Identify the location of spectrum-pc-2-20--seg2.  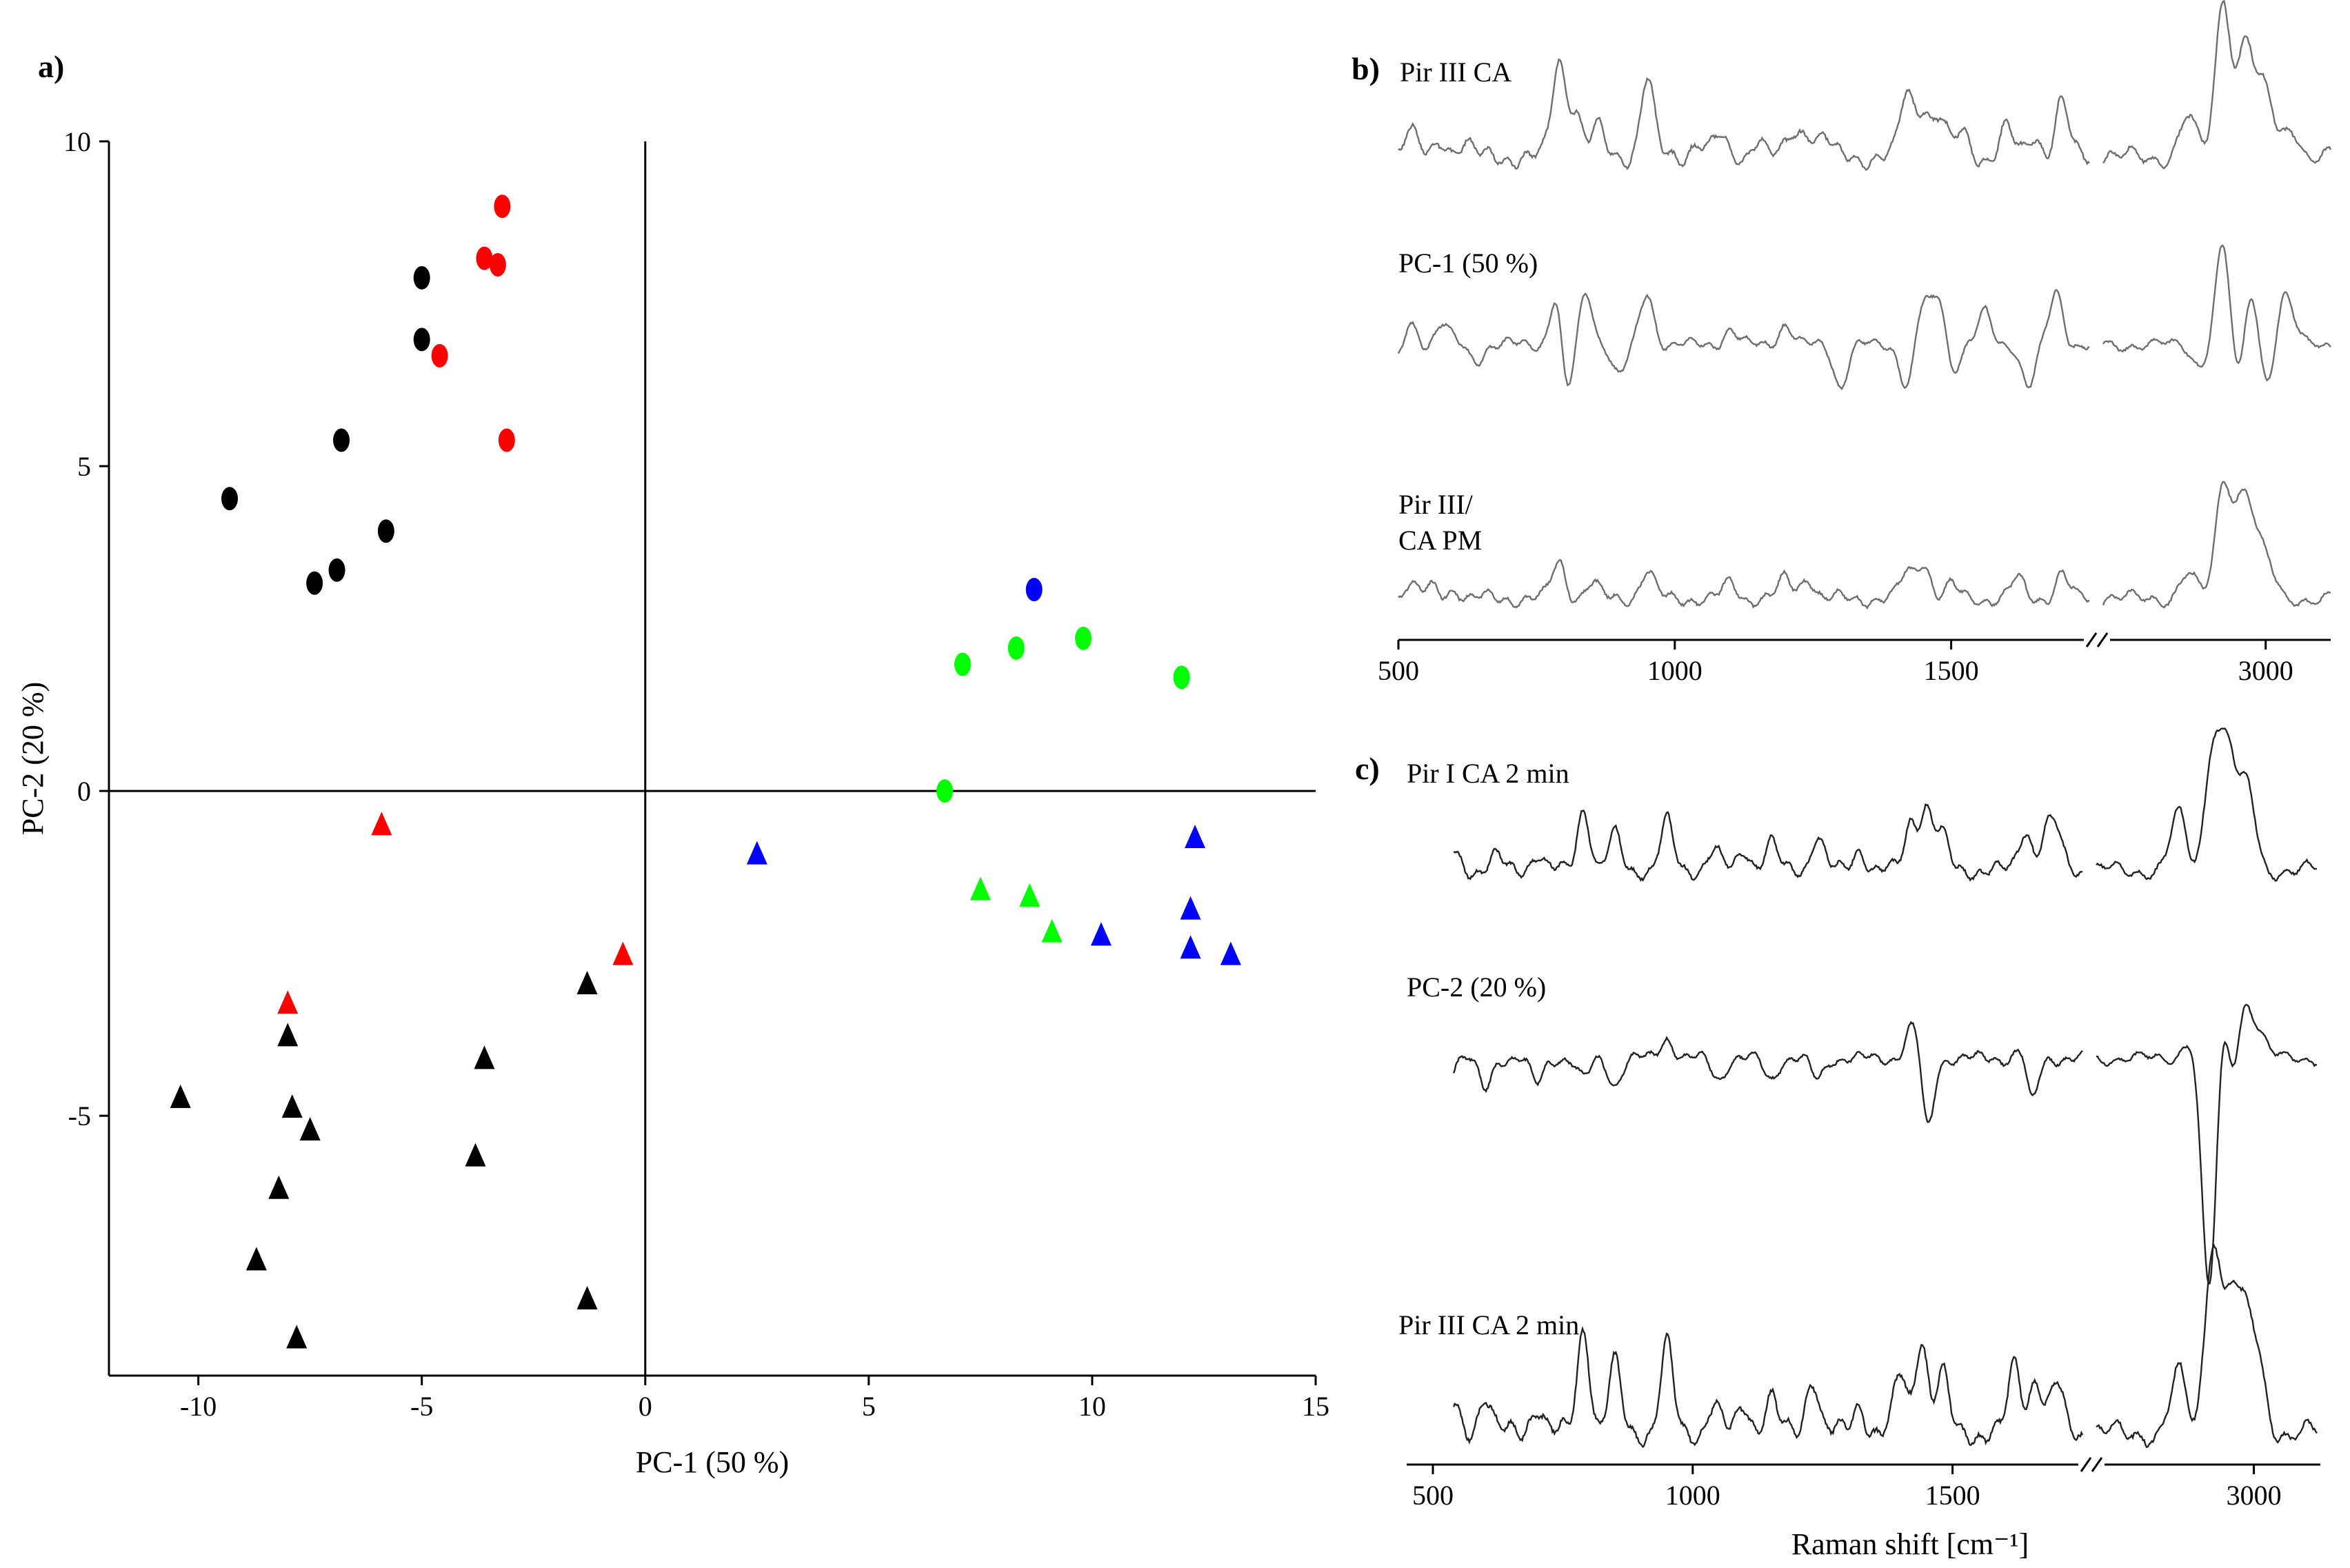
(2207, 1144).